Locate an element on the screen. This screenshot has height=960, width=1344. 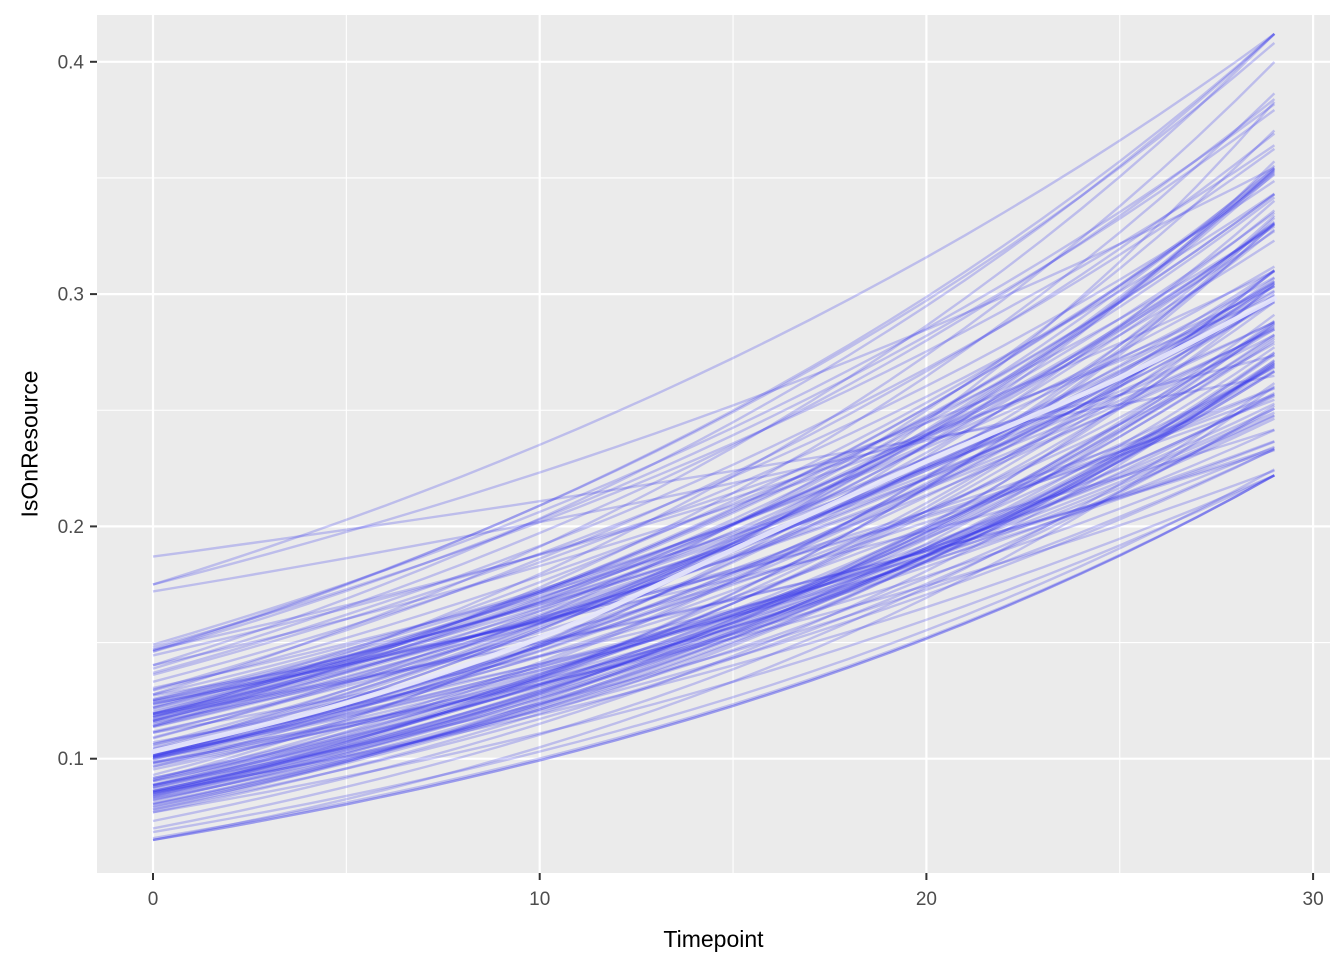
x-tick-label: 30 is located at coordinates (1313, 899).